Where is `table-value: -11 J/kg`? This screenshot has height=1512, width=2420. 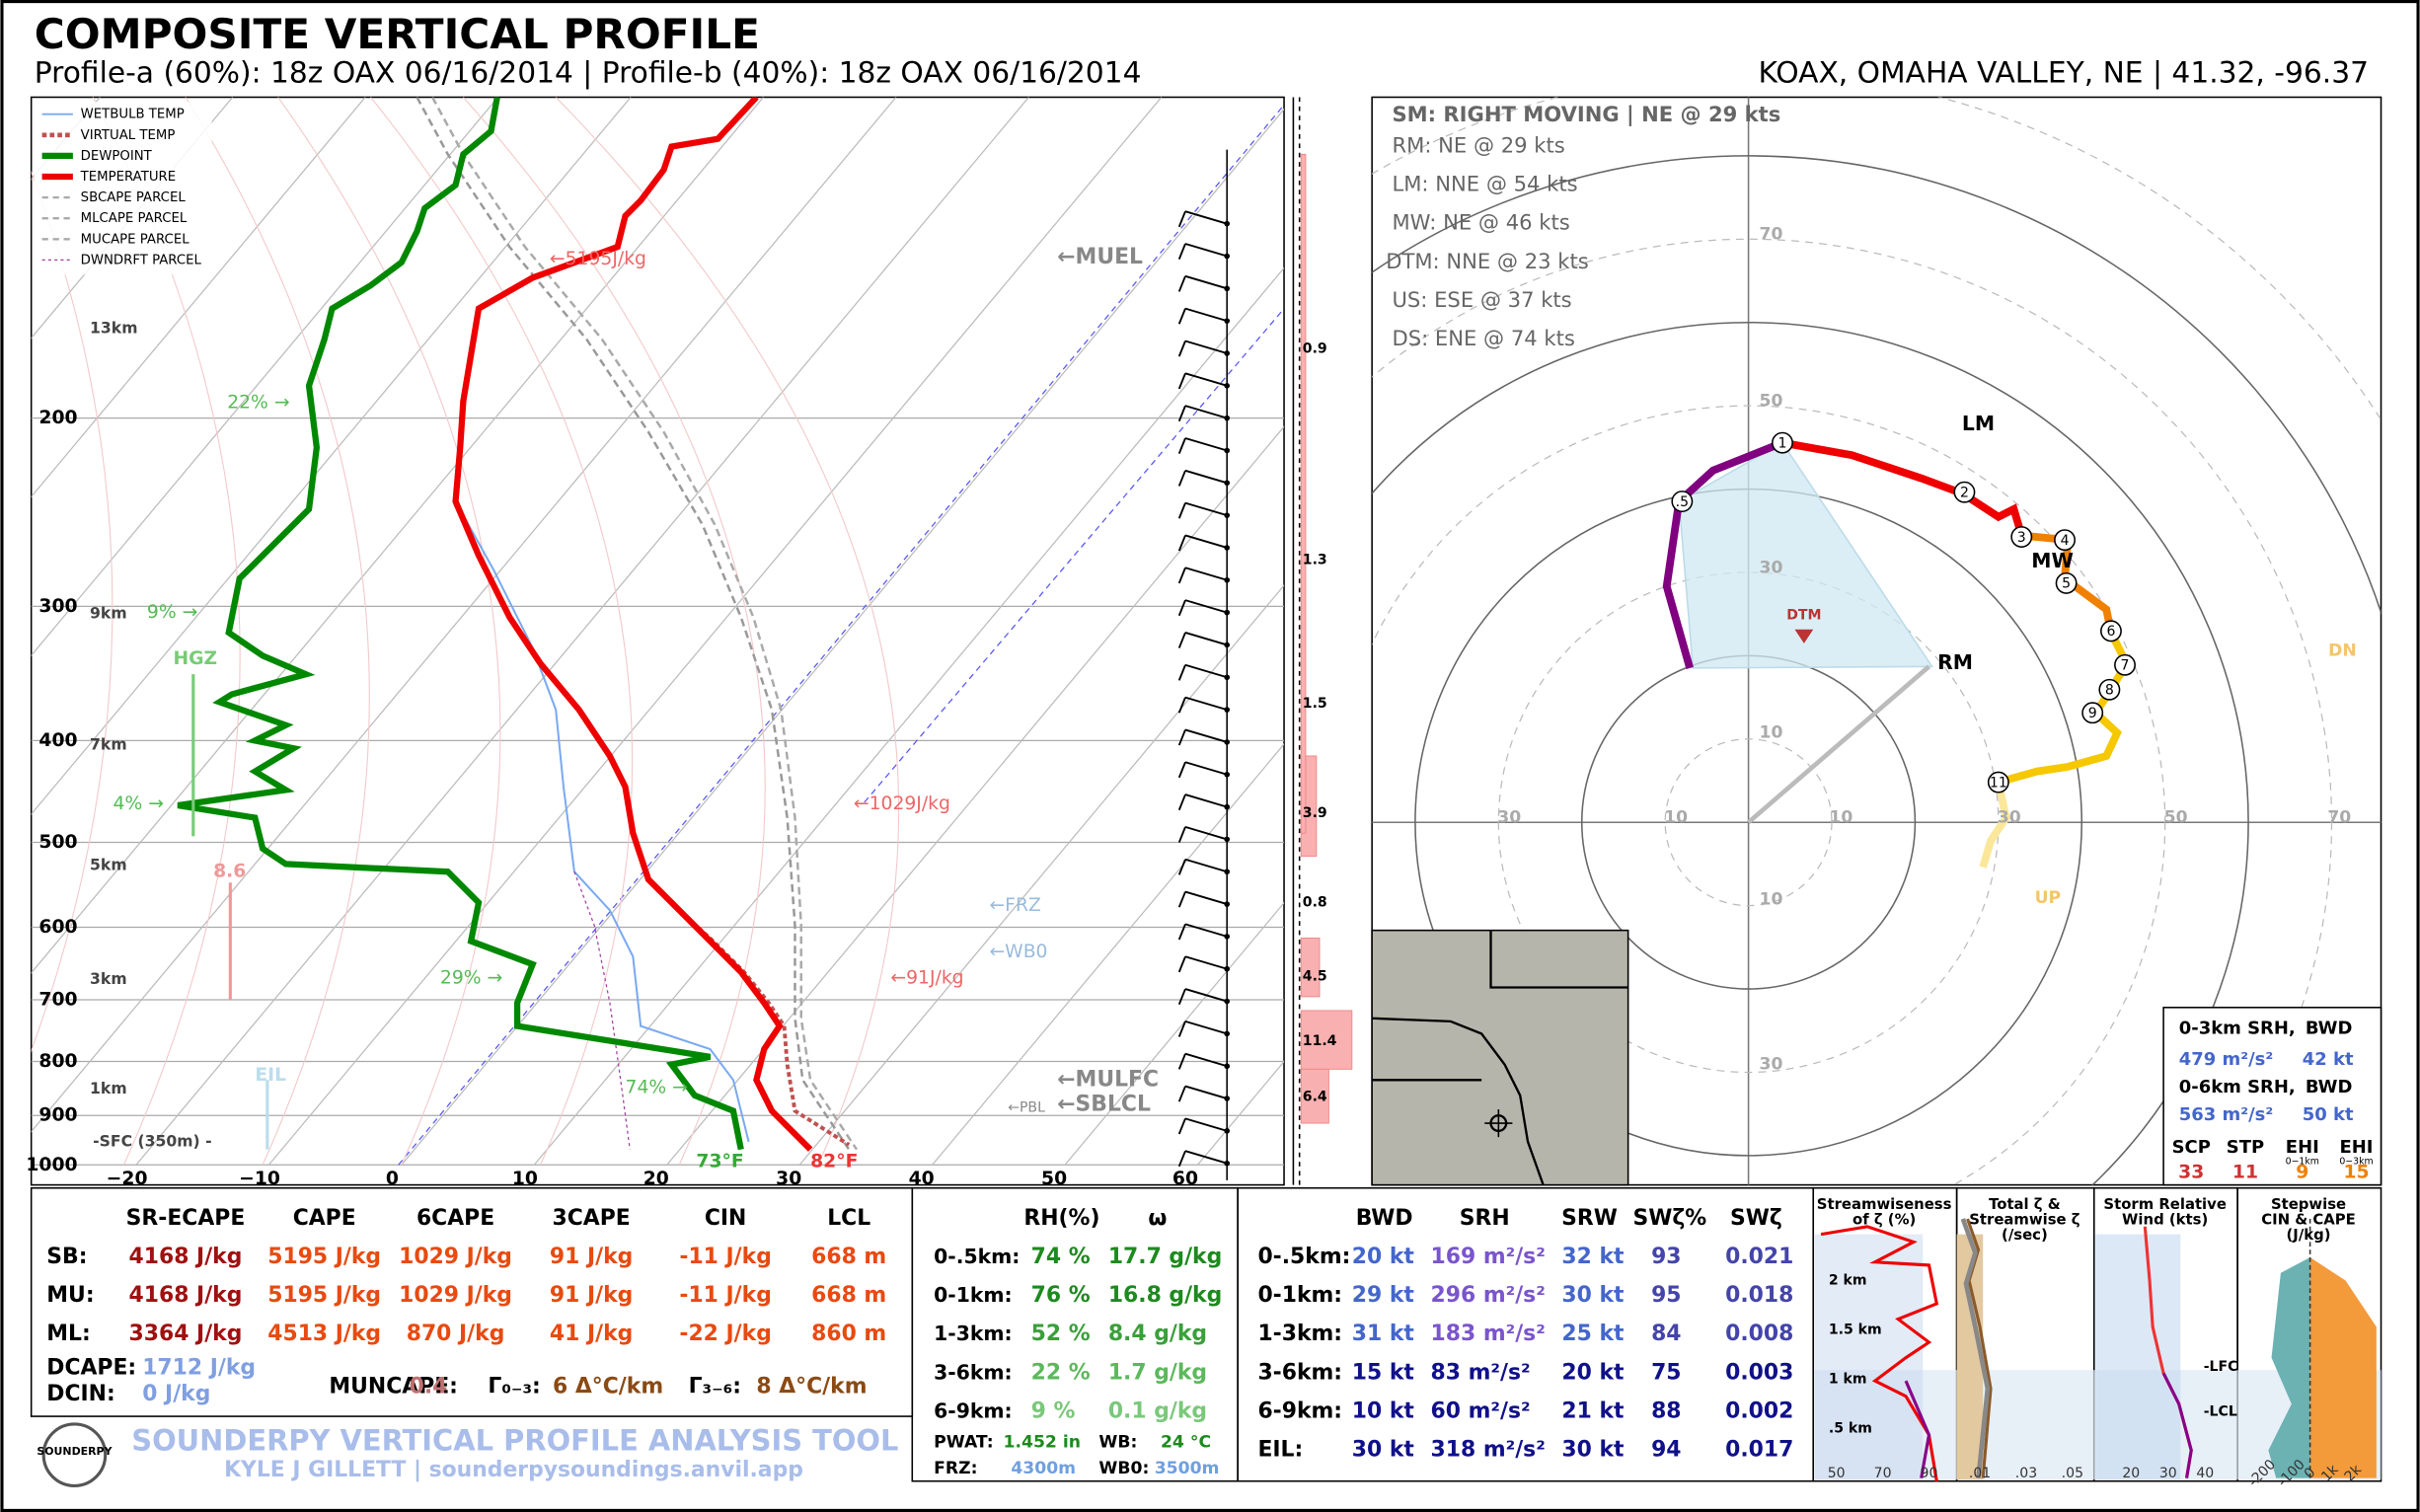
table-value: -11 J/kg is located at coordinates (725, 1296).